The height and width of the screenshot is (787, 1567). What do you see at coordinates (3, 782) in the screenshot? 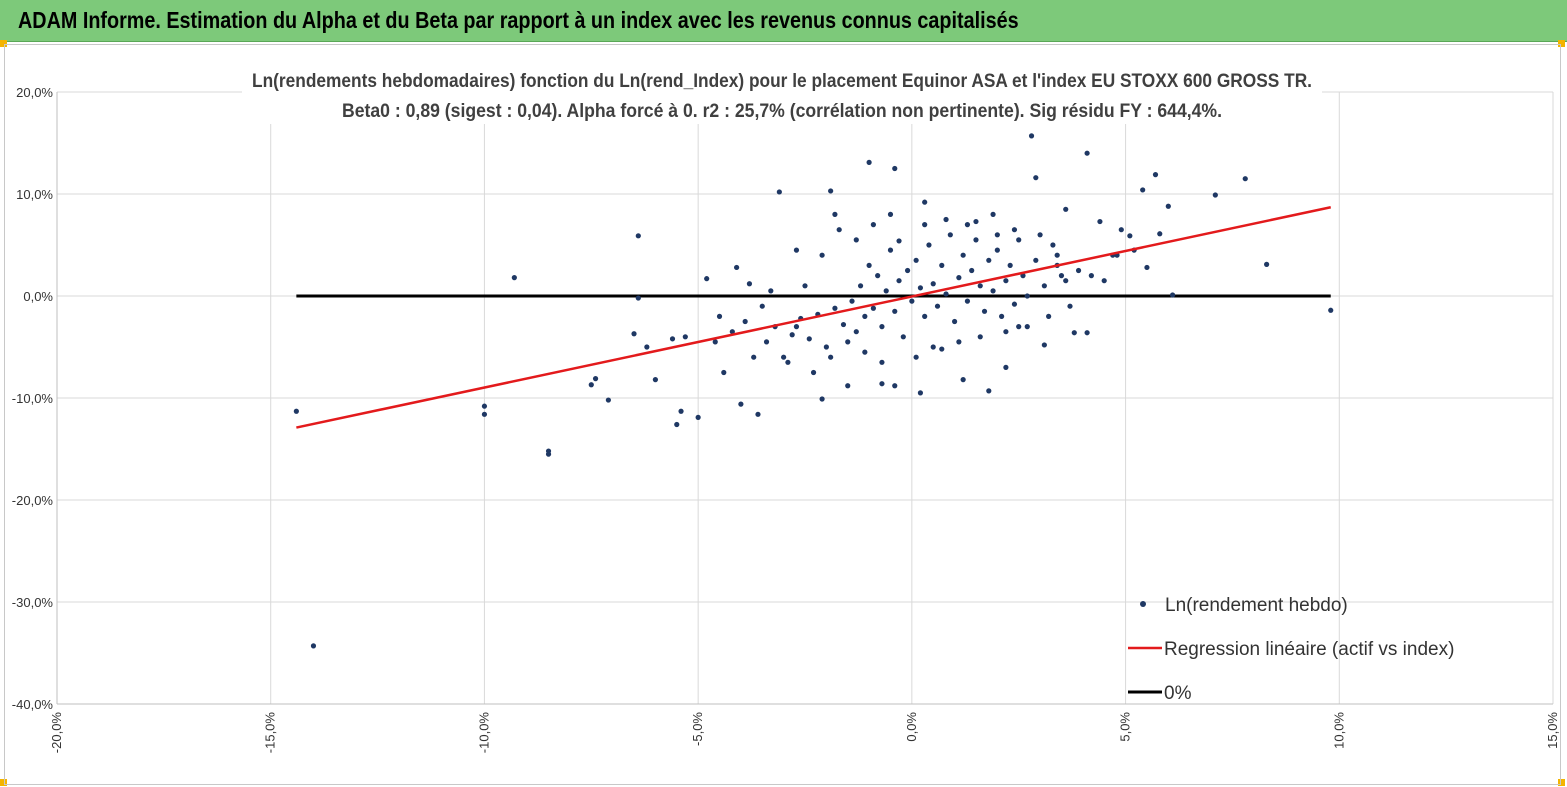
I see `resize-handle-bottom-left` at bounding box center [3, 782].